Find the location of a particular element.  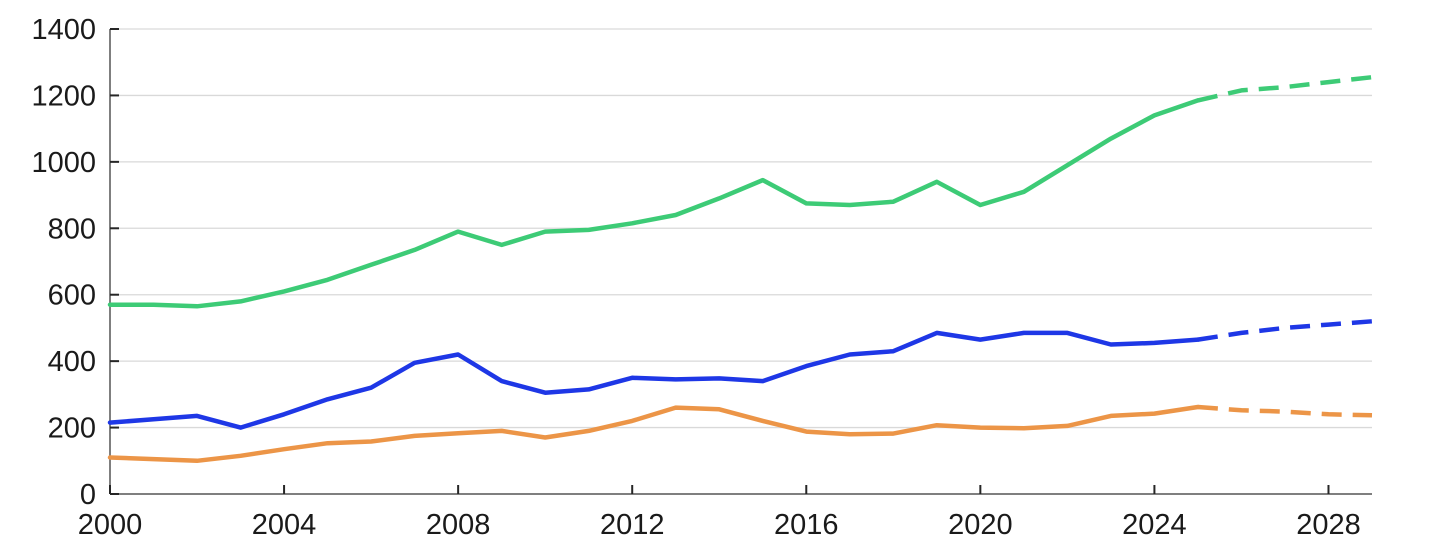

x-axis-tick-label: 2000 is located at coordinates (110, 525).